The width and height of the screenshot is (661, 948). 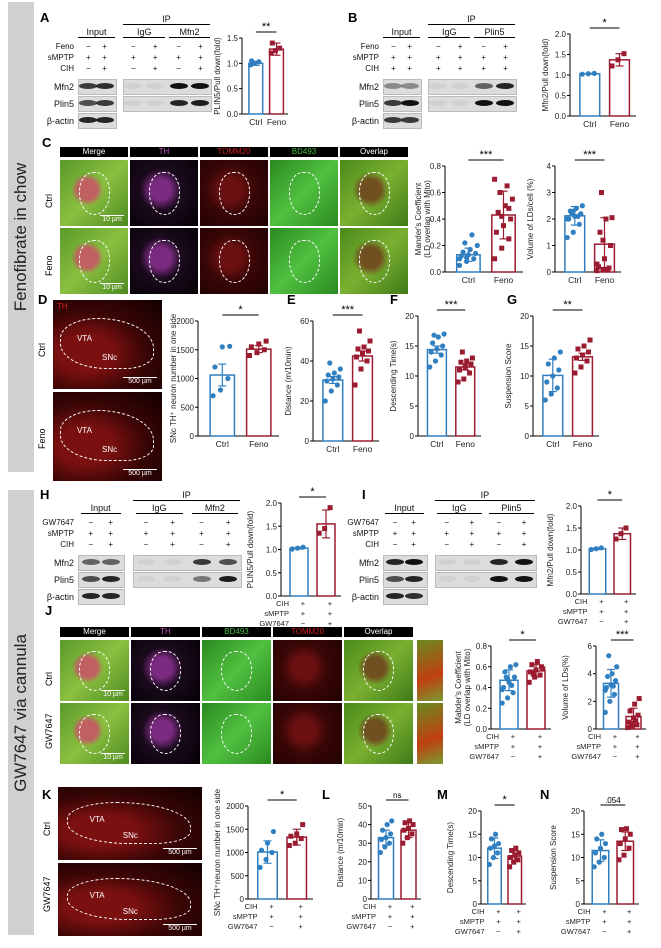 What do you see at coordinates (482, 667) in the screenshot?
I see `y-tick-label: 0.6` at bounding box center [482, 667].